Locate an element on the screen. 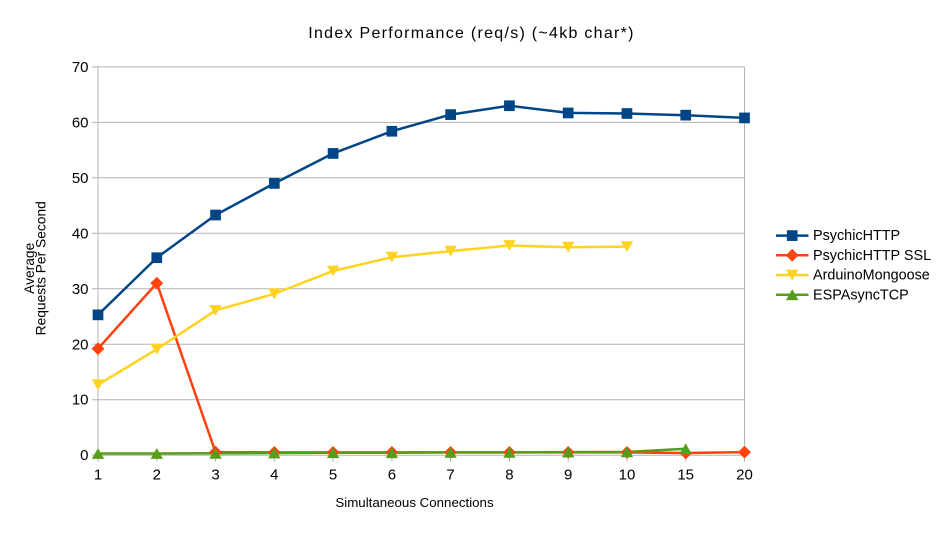 The height and width of the screenshot is (535, 943). svg-text: 1 is located at coordinates (98, 475).